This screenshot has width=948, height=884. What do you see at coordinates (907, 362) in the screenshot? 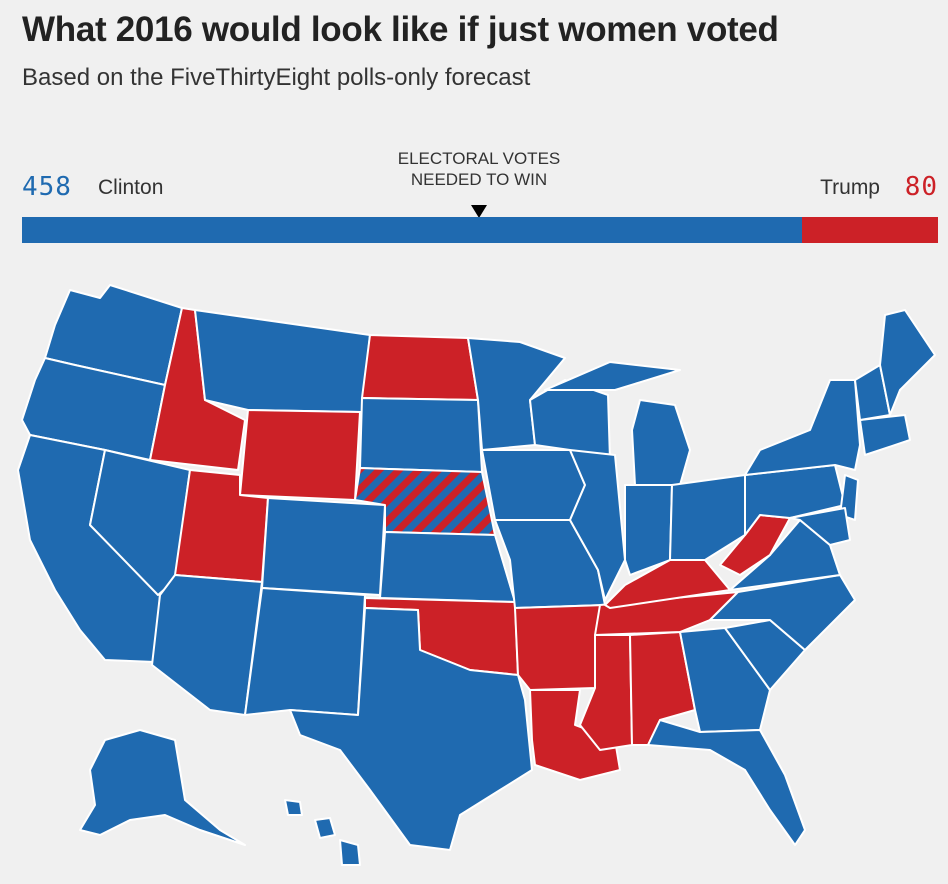
I see `state-ME` at bounding box center [907, 362].